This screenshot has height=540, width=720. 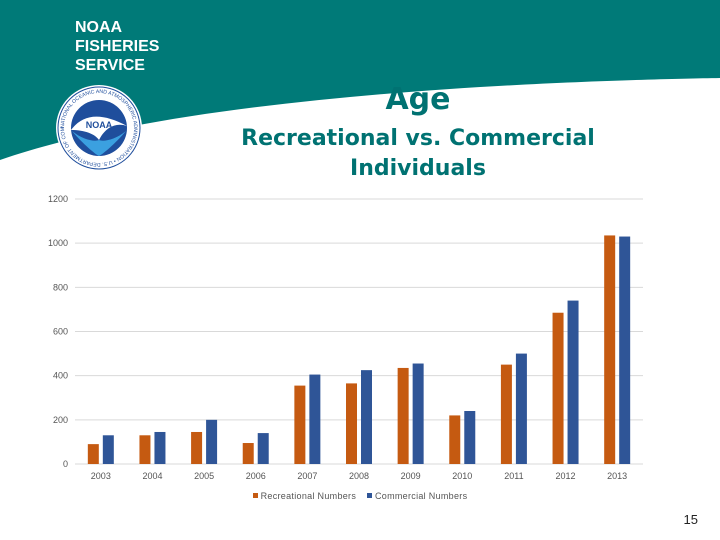 What do you see at coordinates (610, 349) in the screenshot?
I see `bar-recreational-2013` at bounding box center [610, 349].